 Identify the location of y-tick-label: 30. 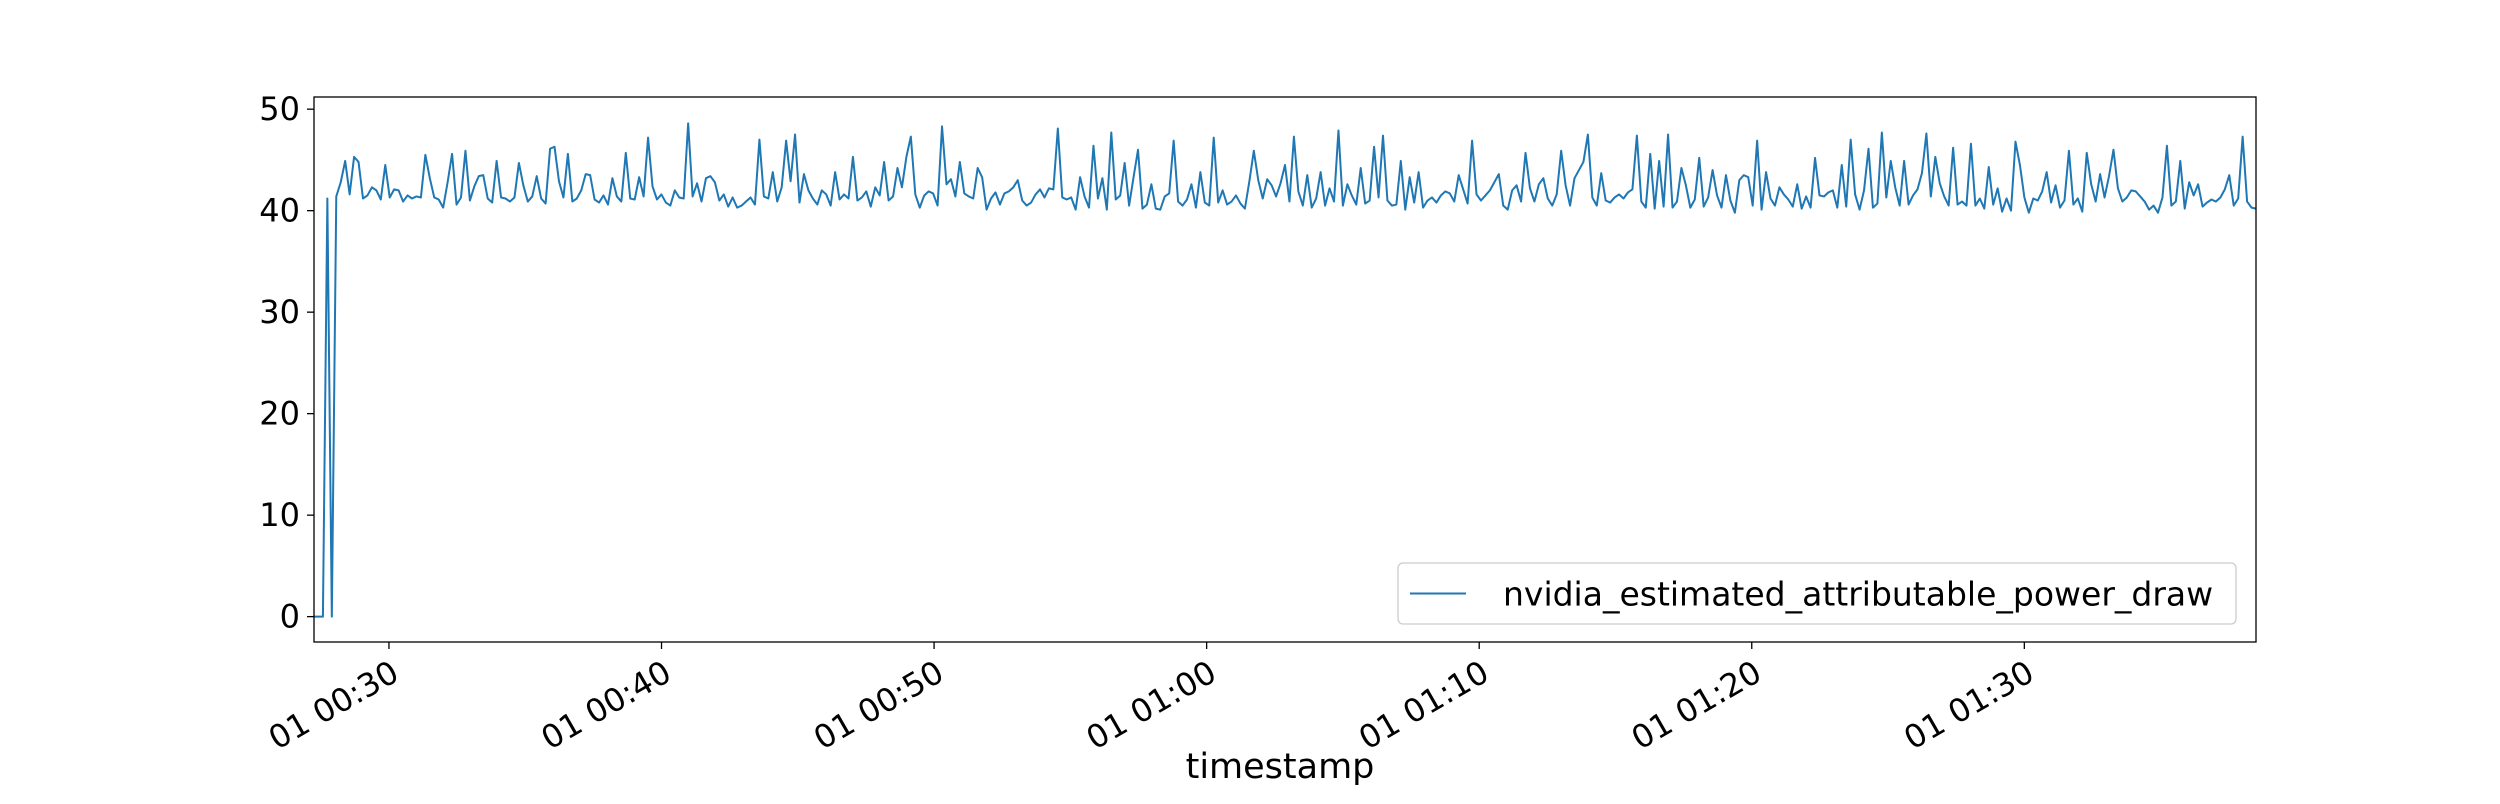
(279, 312).